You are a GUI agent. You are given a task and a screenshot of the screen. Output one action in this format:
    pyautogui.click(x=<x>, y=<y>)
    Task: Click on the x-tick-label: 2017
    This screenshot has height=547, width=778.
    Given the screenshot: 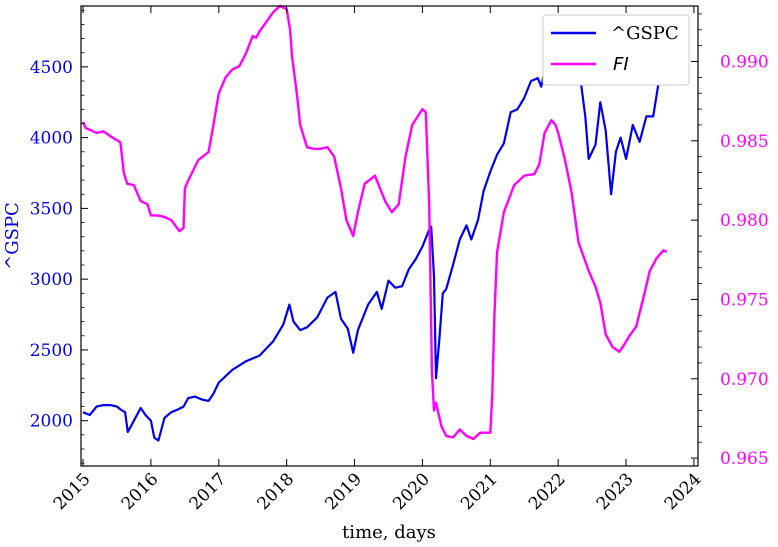 What is the action you would take?
    pyautogui.click(x=208, y=491)
    